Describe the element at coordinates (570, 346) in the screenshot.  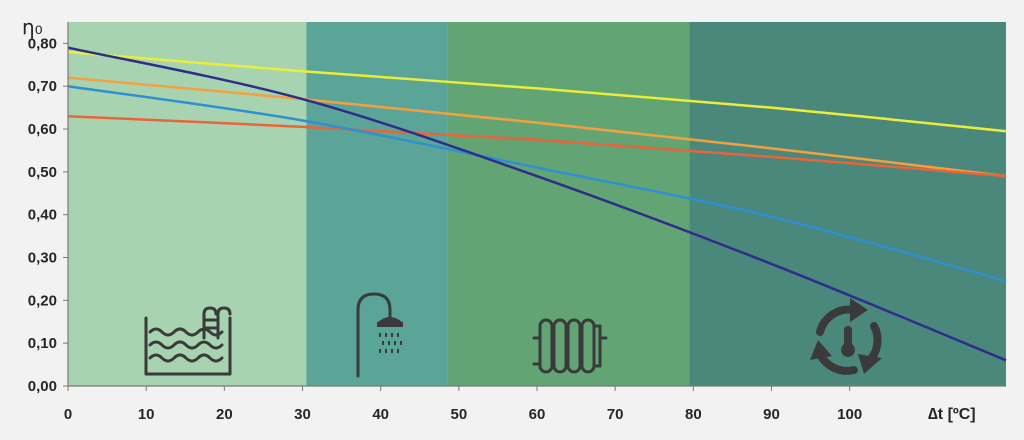
I see `radiator-icon` at that location.